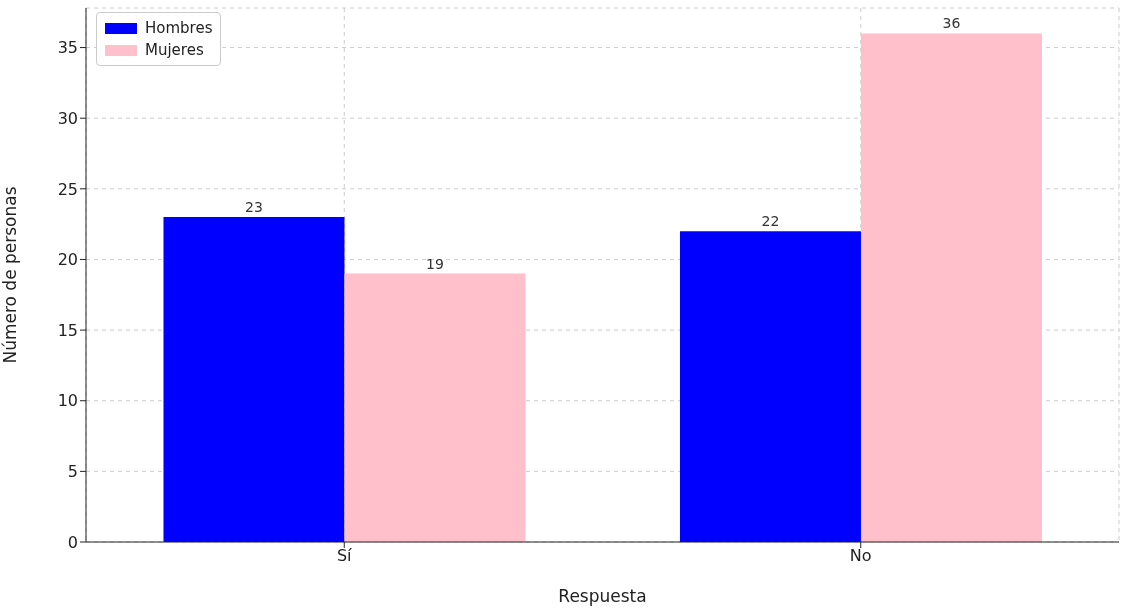 Image resolution: width=1121 pixels, height=610 pixels. Describe the element at coordinates (435, 263) in the screenshot. I see `data-label: 19` at that location.